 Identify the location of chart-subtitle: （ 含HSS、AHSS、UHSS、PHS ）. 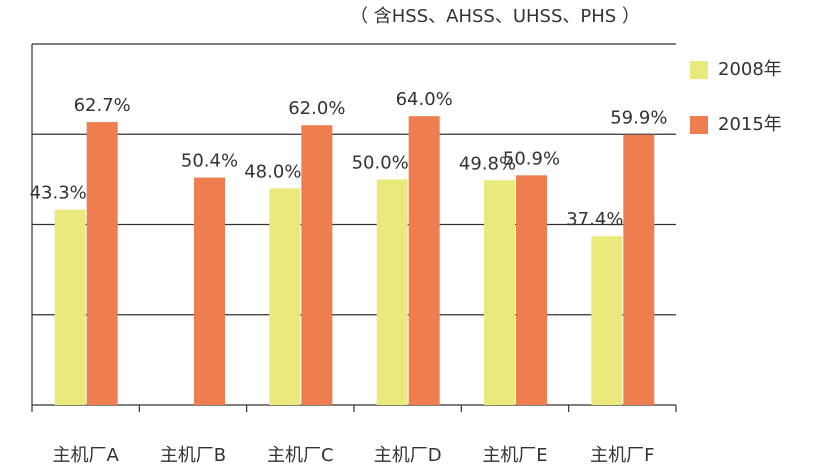
(495, 16).